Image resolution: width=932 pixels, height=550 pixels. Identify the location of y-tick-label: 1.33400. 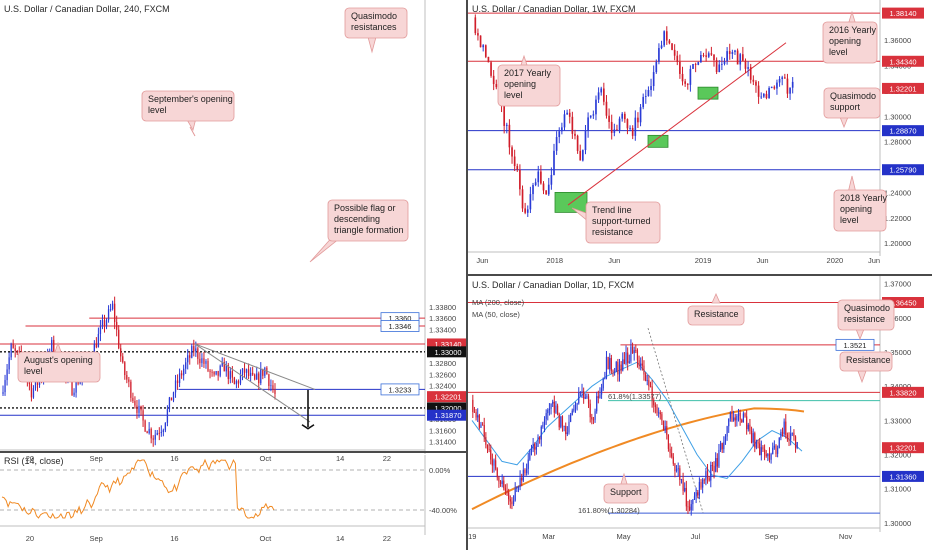
(442, 329).